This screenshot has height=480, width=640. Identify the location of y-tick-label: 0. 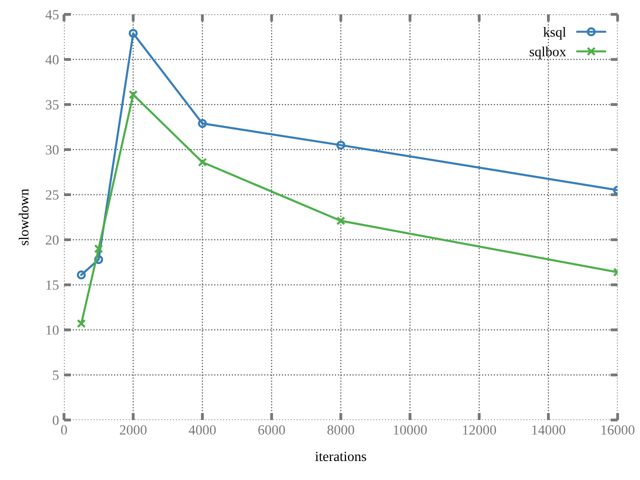
(55, 420).